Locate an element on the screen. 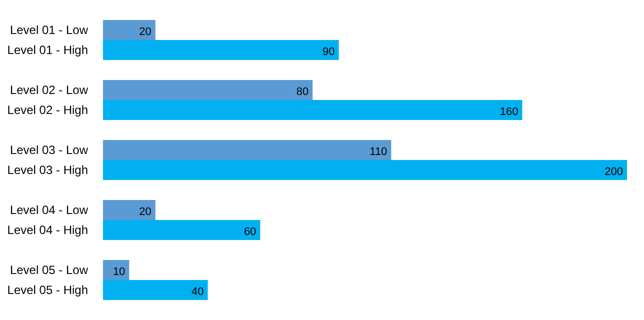  y-tick-label: Level 02 - Low is located at coordinates (49, 90).